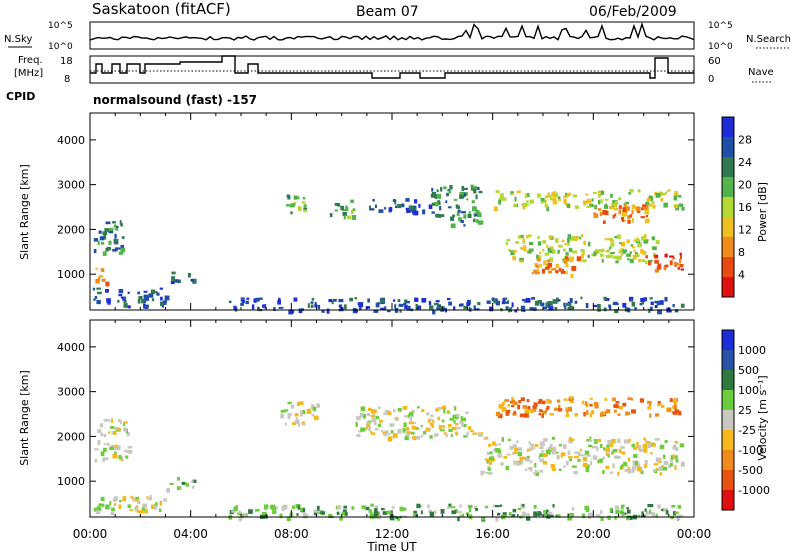 The height and width of the screenshot is (554, 800). Describe the element at coordinates (745, 410) in the screenshot. I see `colorbar-tick-label: 25` at that location.